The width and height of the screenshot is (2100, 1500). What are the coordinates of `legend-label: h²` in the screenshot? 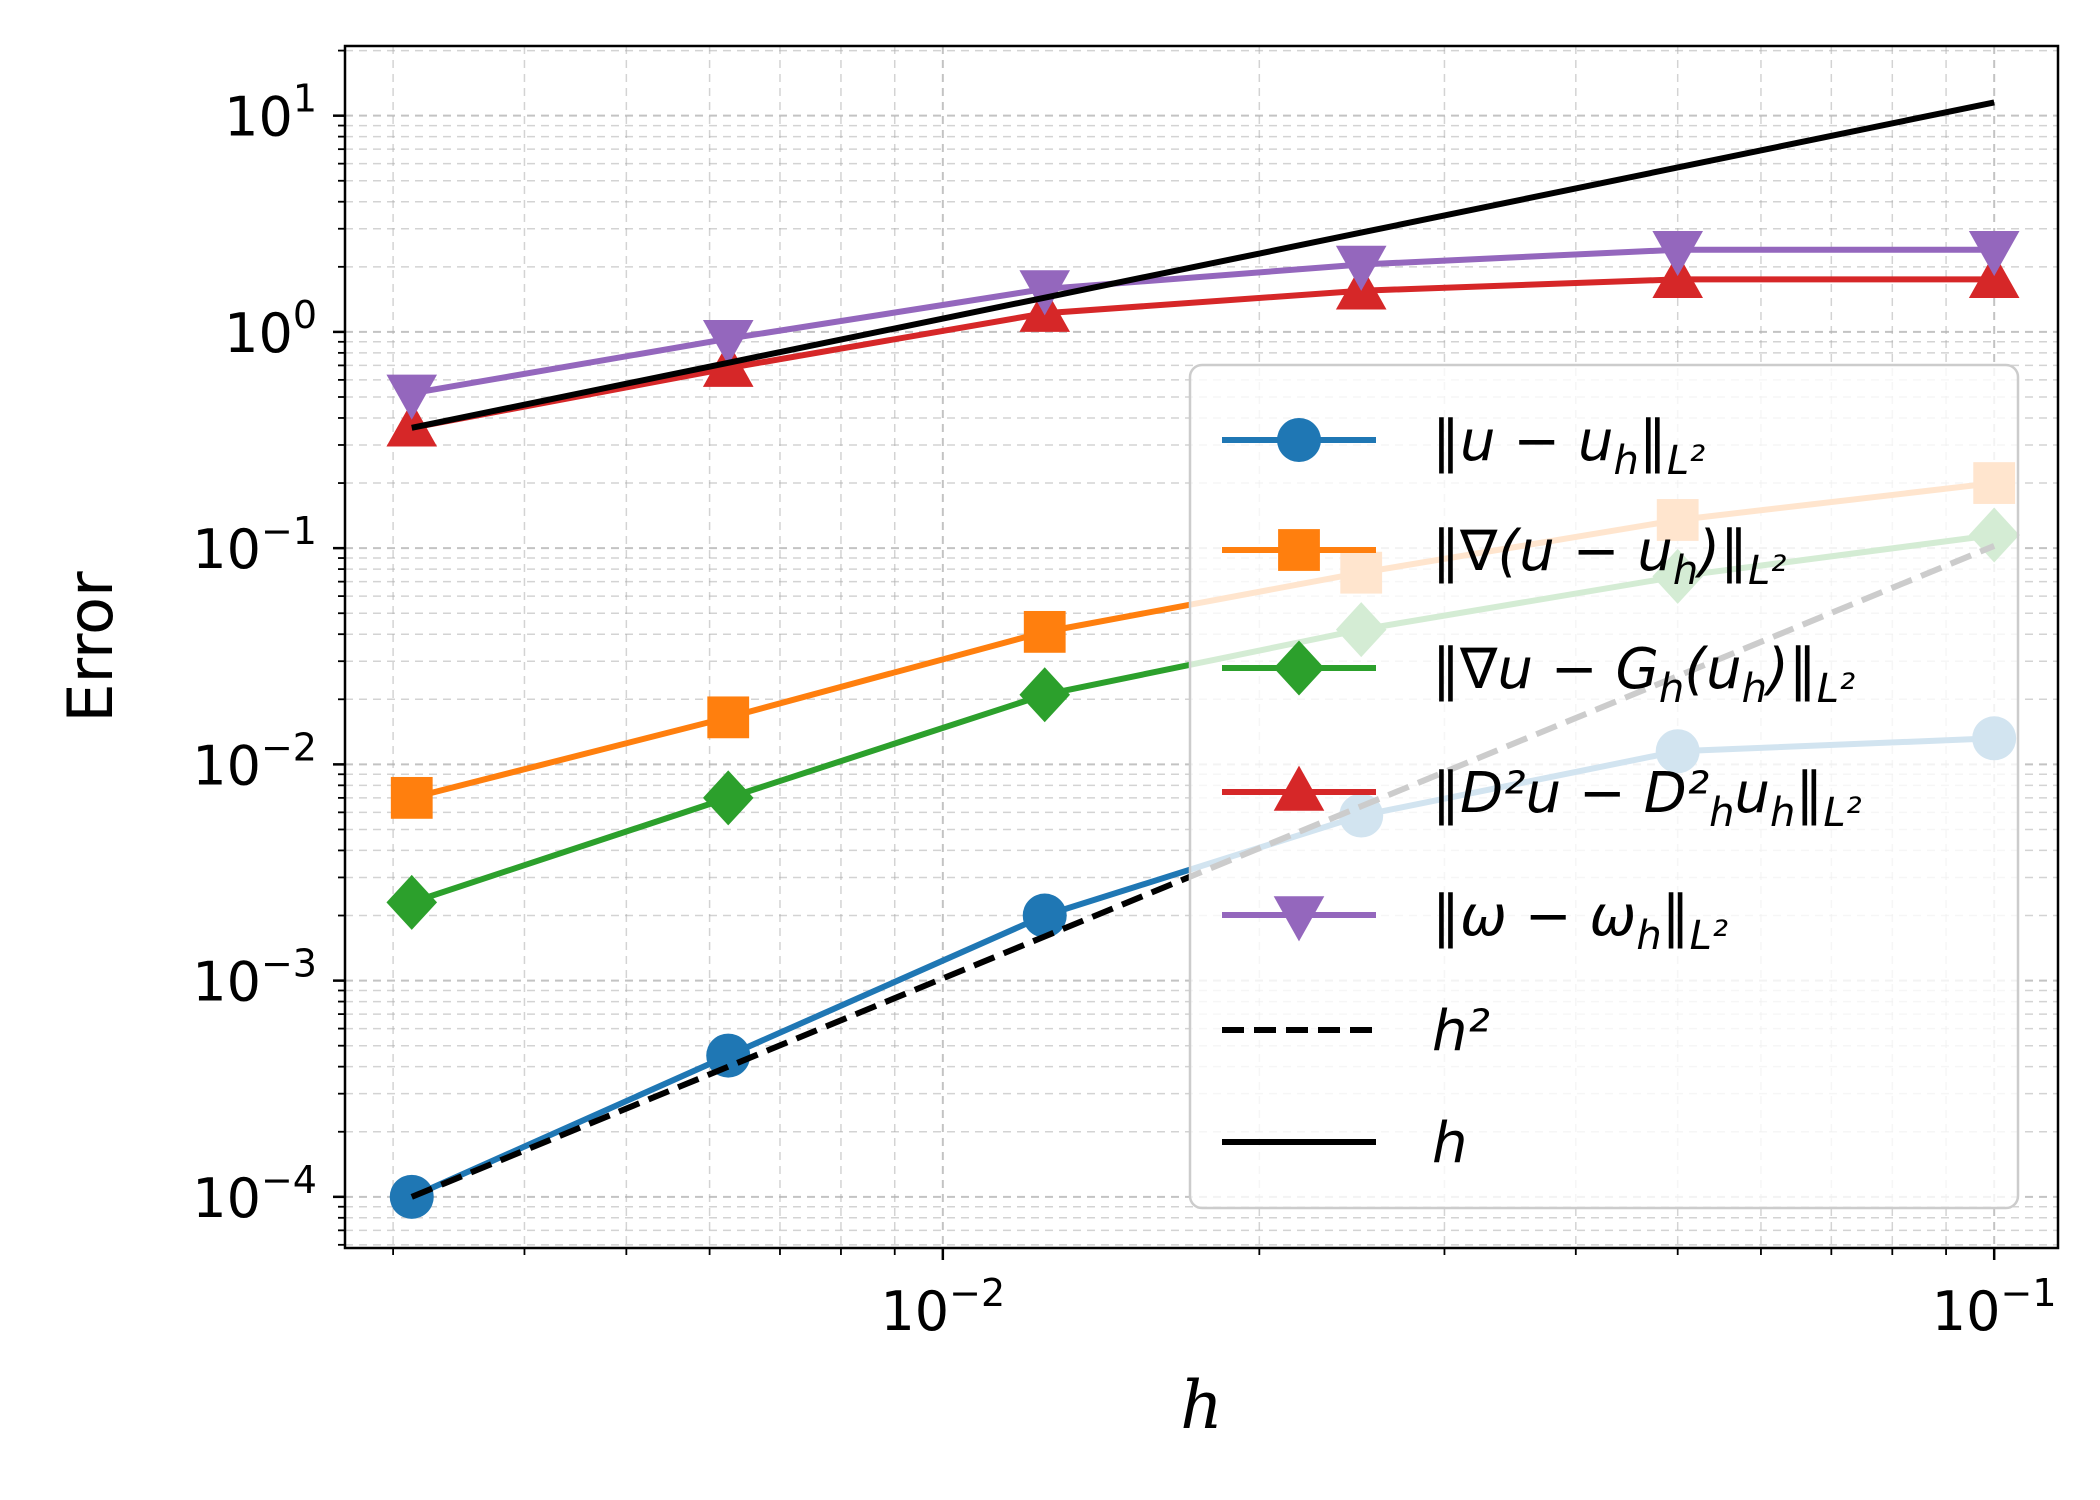 It's located at (1461, 1031).